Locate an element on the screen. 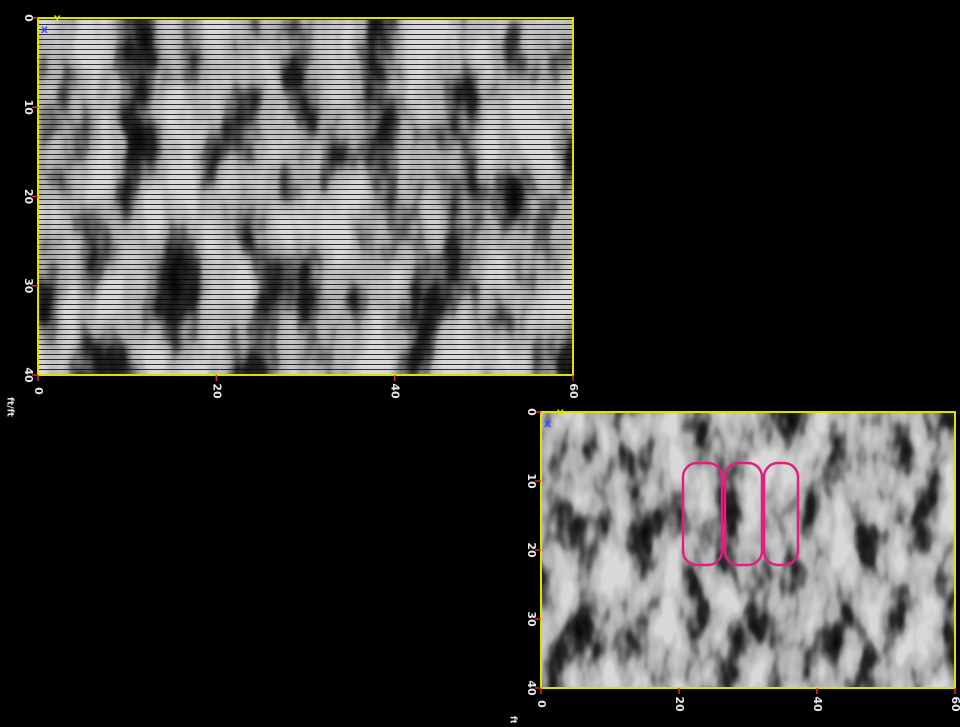 Image resolution: width=960 pixels, height=727 pixels. unit-label: ft/ft is located at coordinates (10, 407).